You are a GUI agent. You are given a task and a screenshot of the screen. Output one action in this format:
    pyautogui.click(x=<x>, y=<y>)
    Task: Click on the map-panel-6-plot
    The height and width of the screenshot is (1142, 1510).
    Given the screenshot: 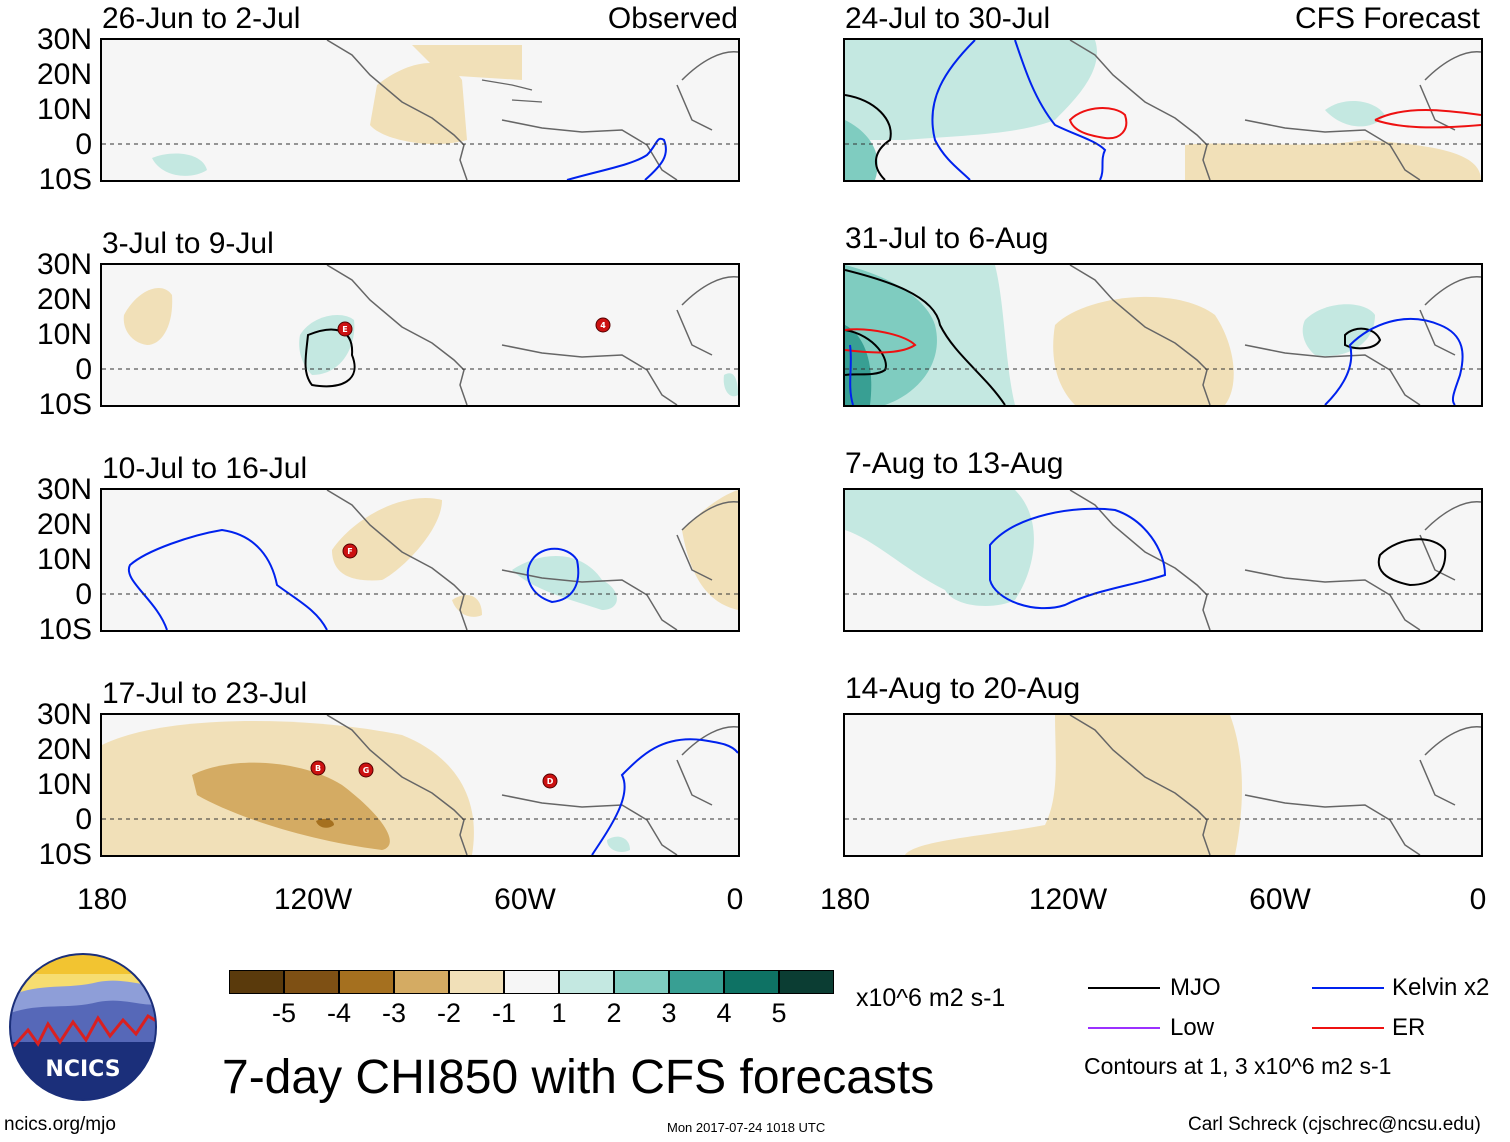 What is the action you would take?
    pyautogui.click(x=1163, y=335)
    